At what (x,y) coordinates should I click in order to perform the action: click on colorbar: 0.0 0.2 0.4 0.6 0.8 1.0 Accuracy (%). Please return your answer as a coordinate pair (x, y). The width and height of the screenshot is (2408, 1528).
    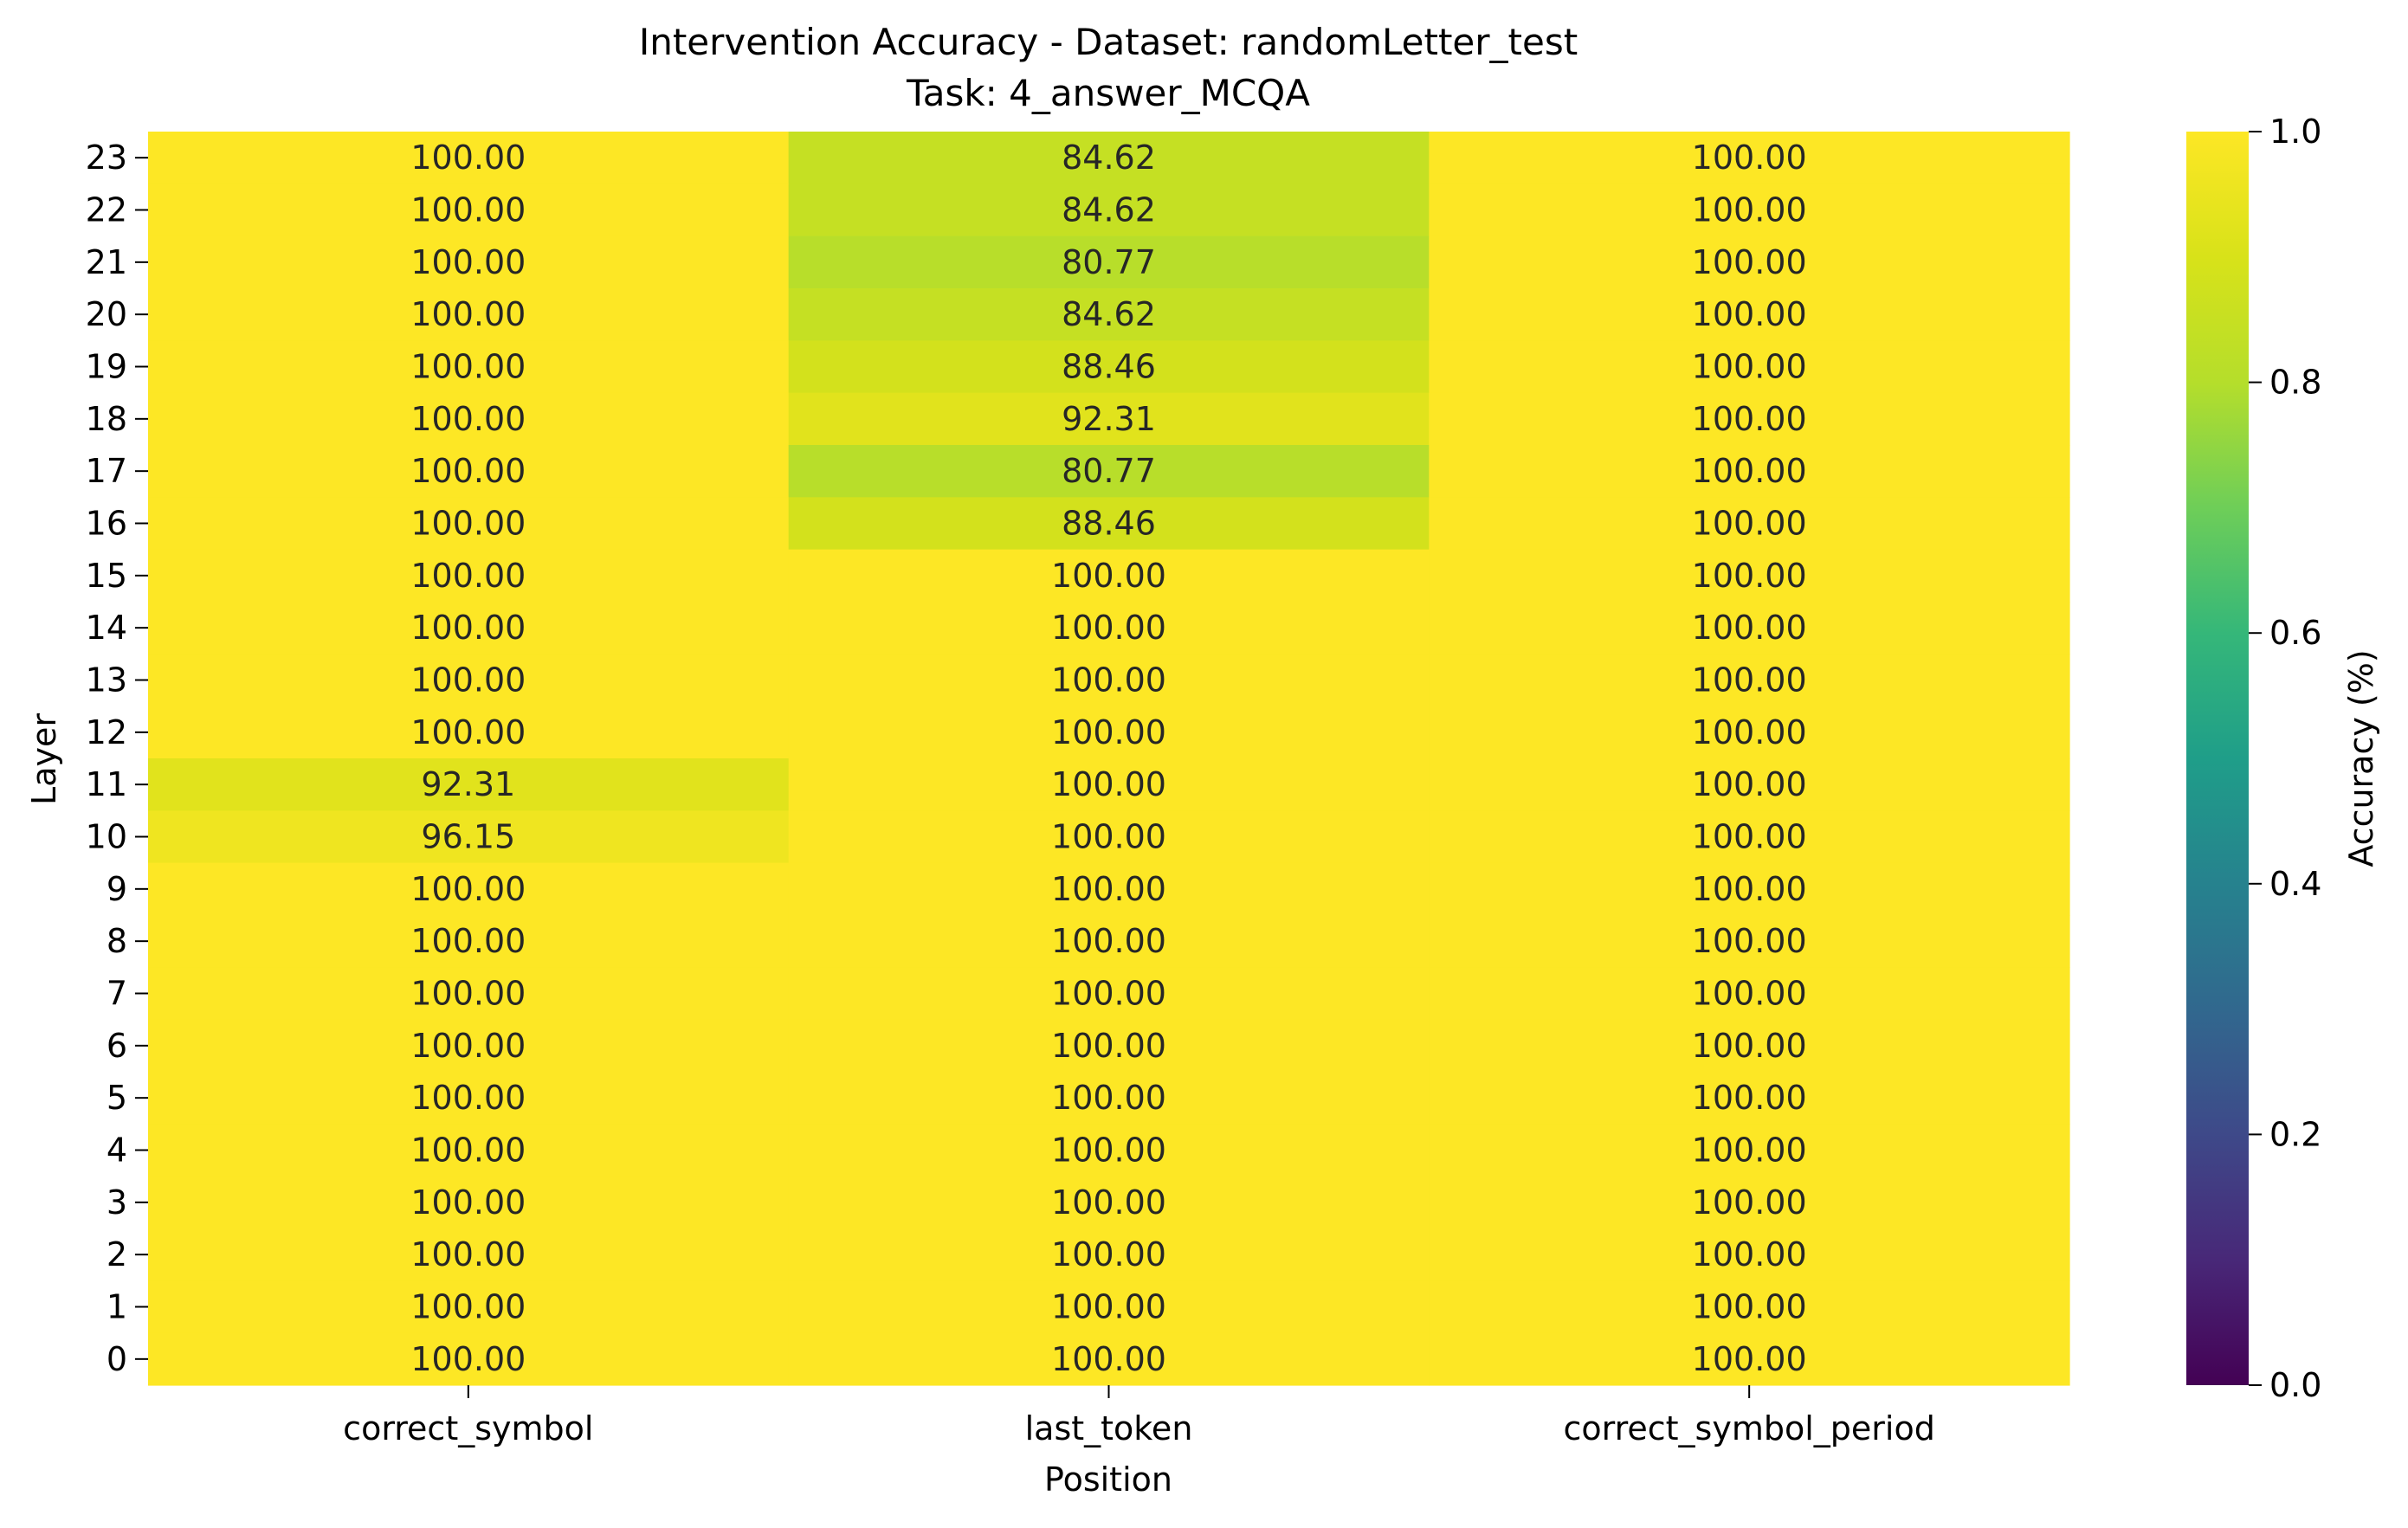
    Looking at the image, I should click on (2283, 759).